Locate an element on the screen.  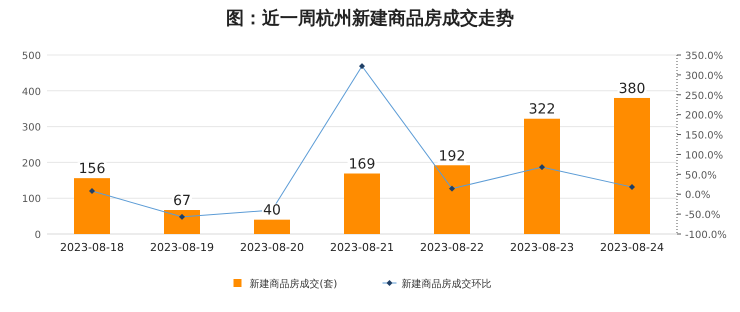
x-tick-label: 2023-08-23 is located at coordinates (542, 247).